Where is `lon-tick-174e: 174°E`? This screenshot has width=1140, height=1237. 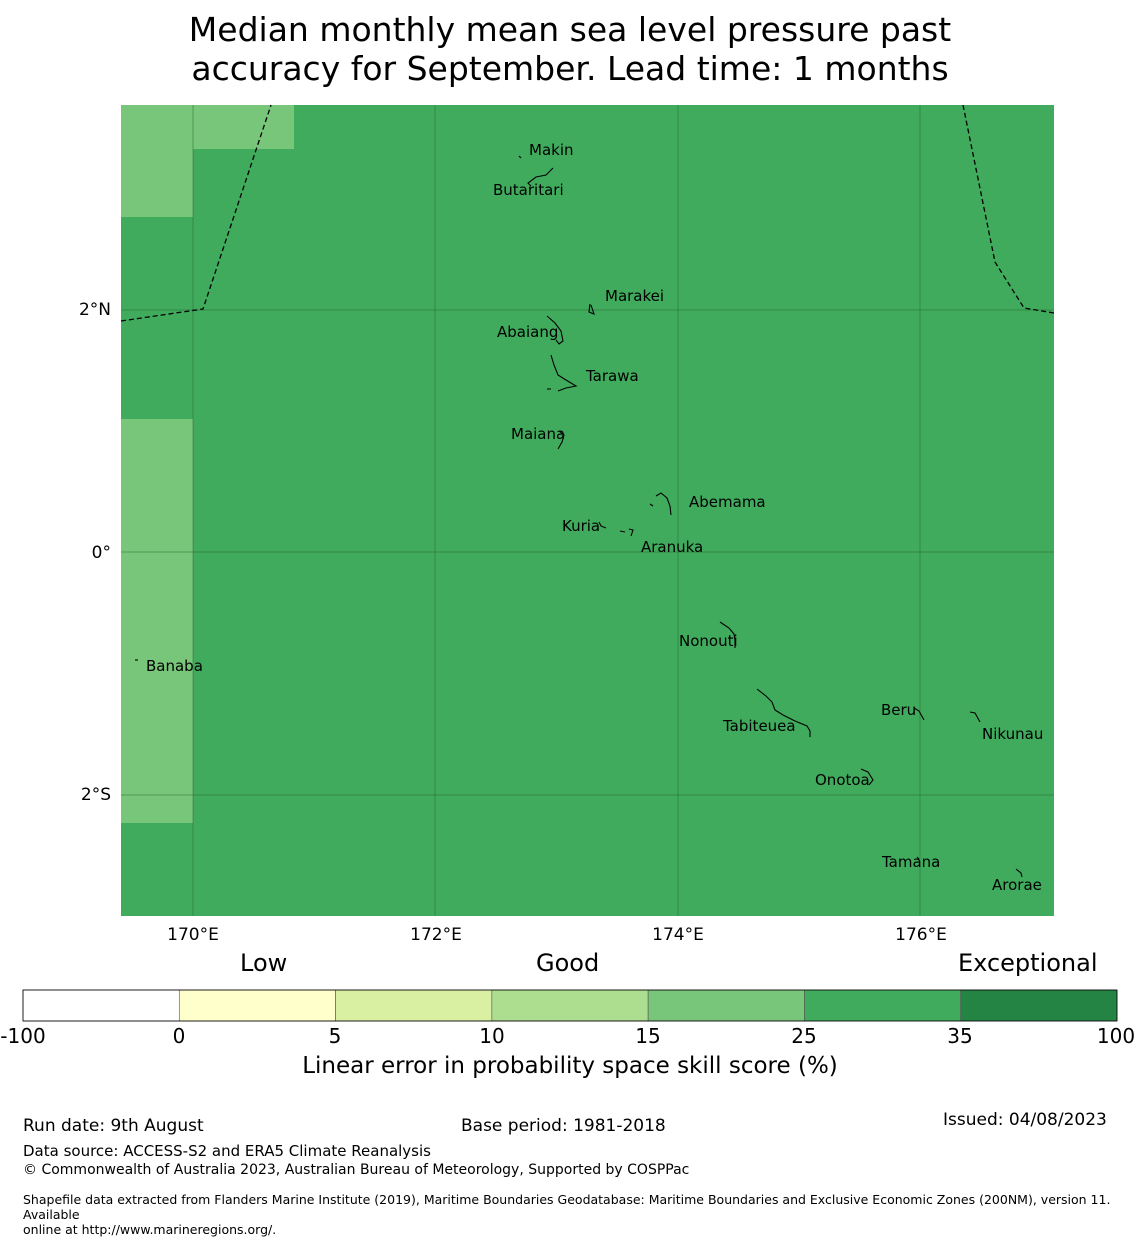
lon-tick-174e: 174°E is located at coordinates (678, 935).